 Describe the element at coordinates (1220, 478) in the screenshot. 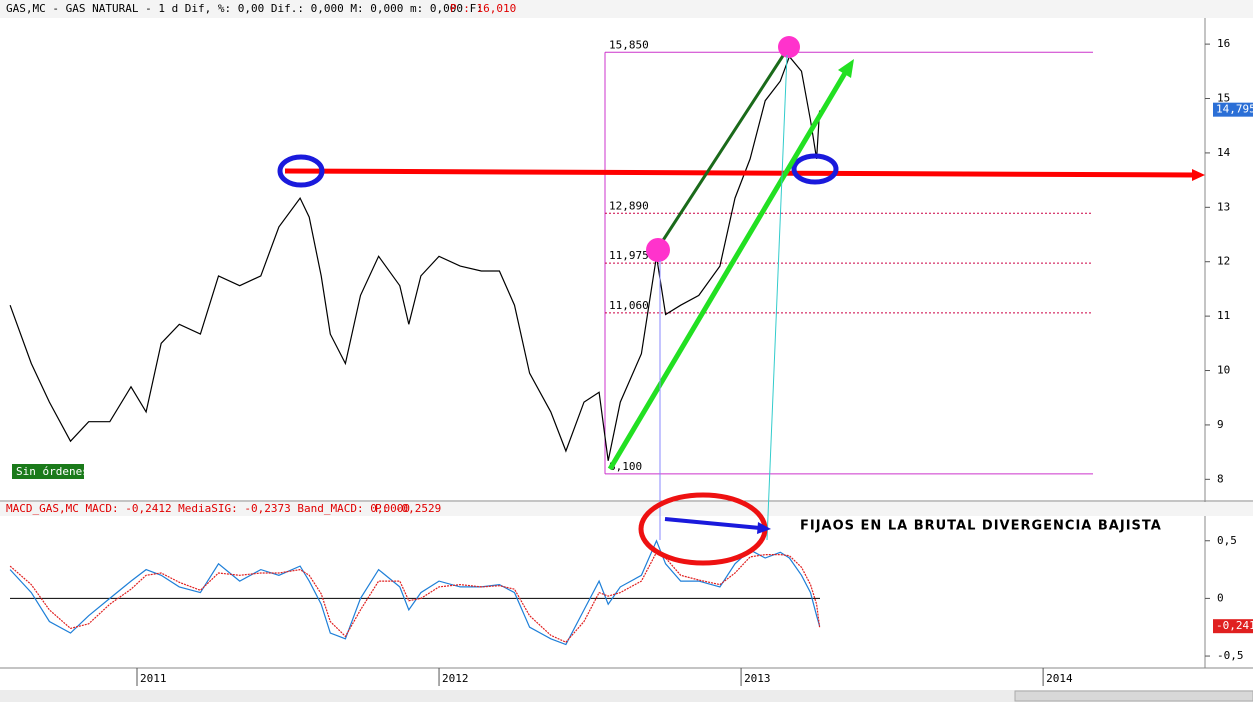

I see `y-tick-label: 8` at that location.